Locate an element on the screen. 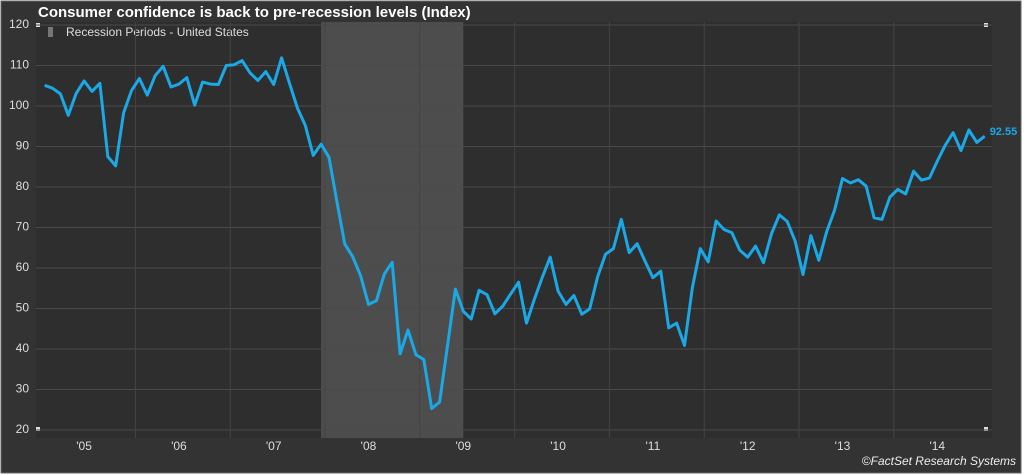 Image resolution: width=1024 pixels, height=475 pixels. end-value-label: 92.55 is located at coordinates (1004, 132).